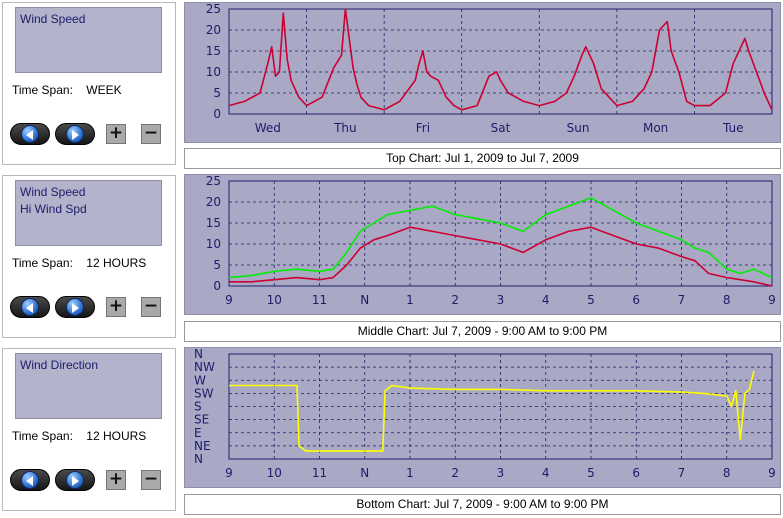  Describe the element at coordinates (204, 367) in the screenshot. I see `y-tick-label: NW` at that location.